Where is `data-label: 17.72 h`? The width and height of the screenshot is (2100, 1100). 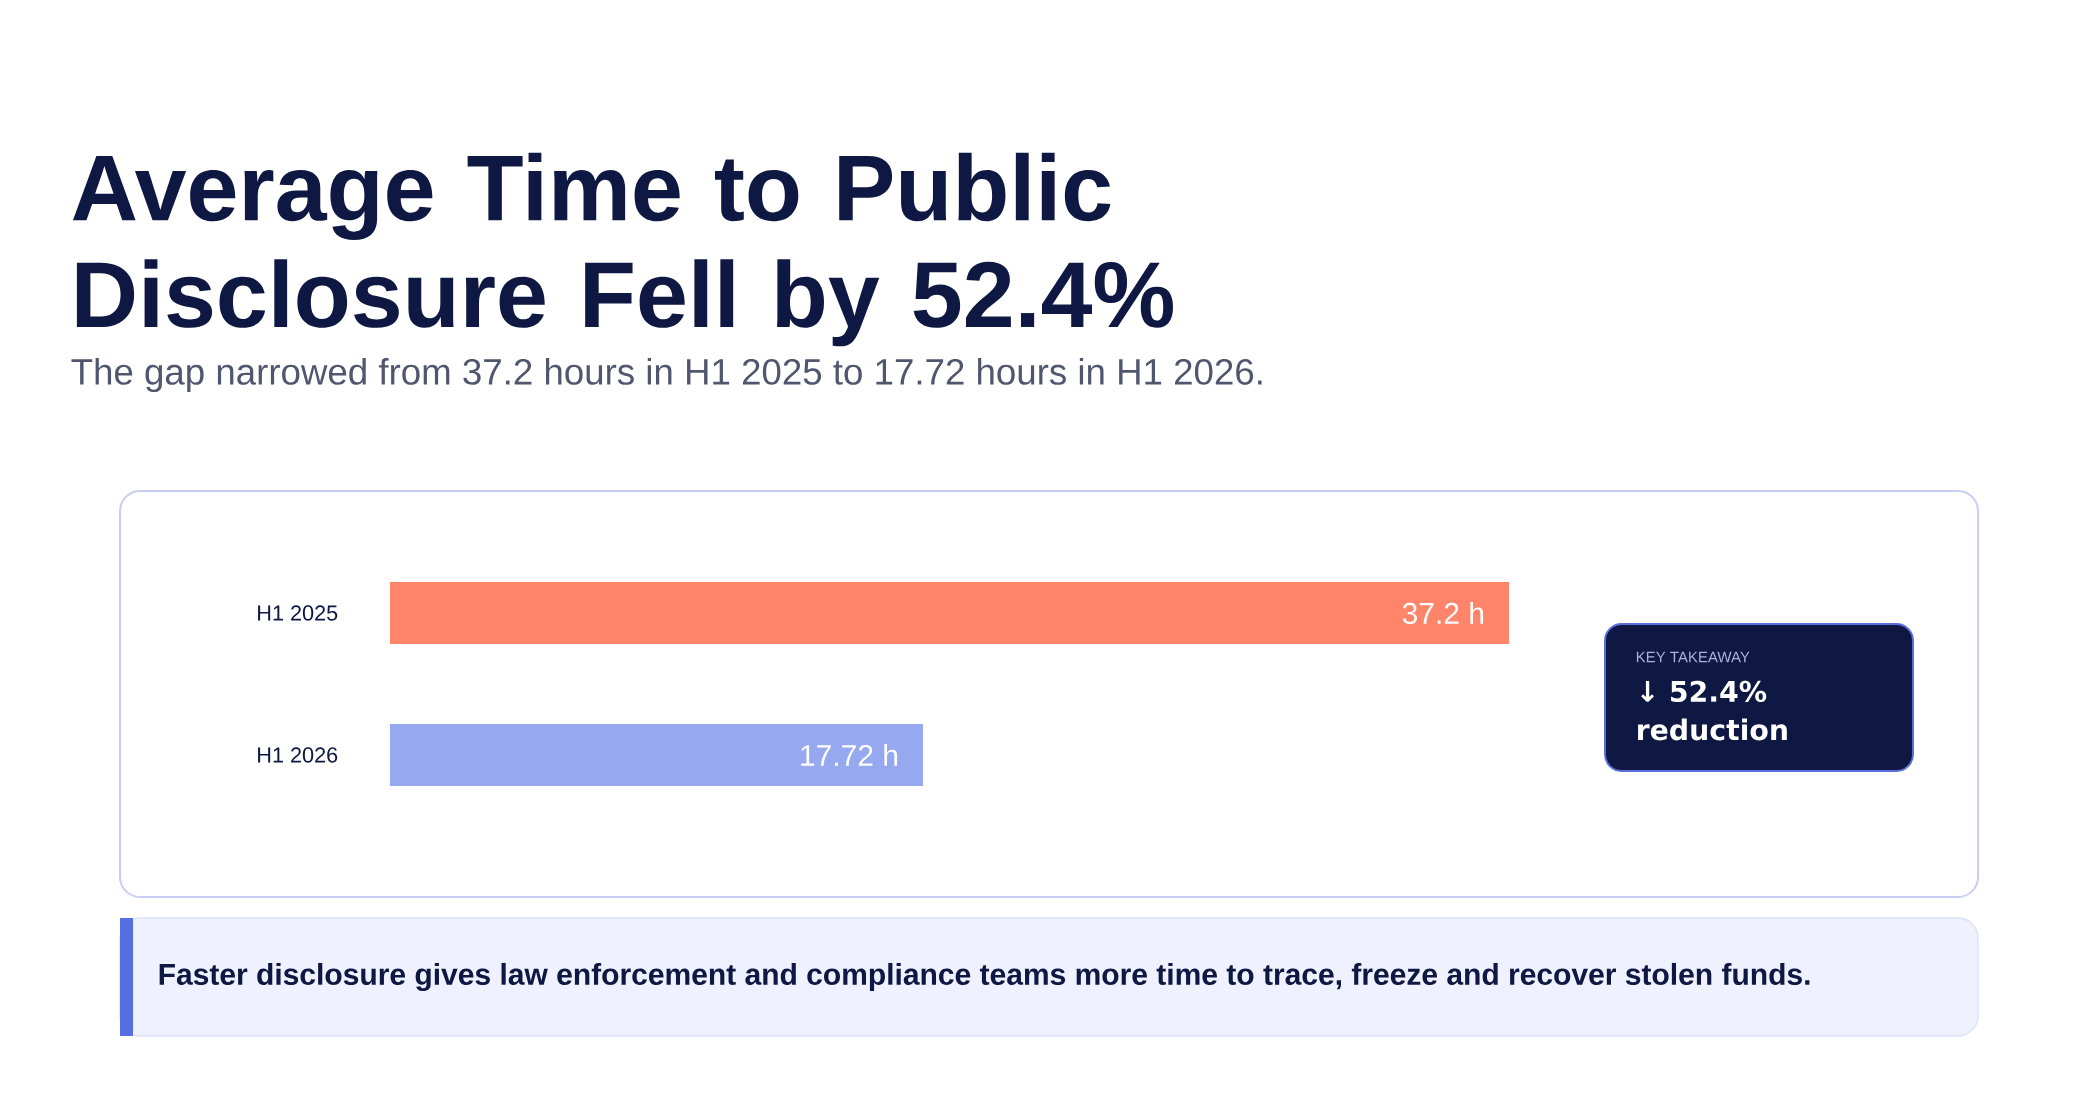
data-label: 17.72 h is located at coordinates (849, 755).